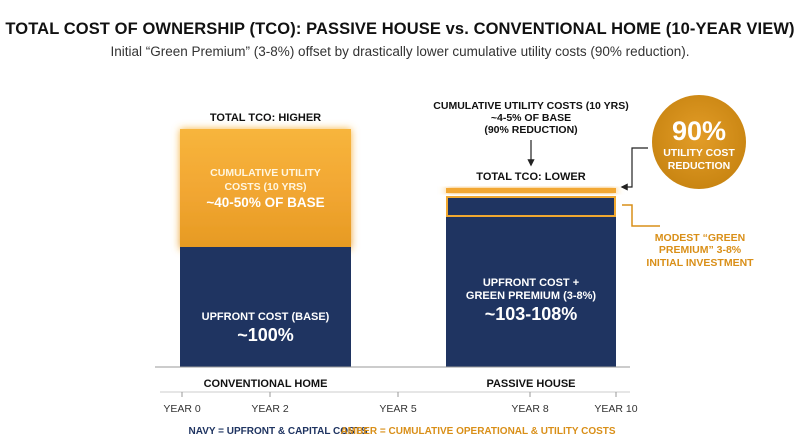 This screenshot has width=800, height=447. What do you see at coordinates (531, 190) in the screenshot?
I see `bar-utility-passive` at bounding box center [531, 190].